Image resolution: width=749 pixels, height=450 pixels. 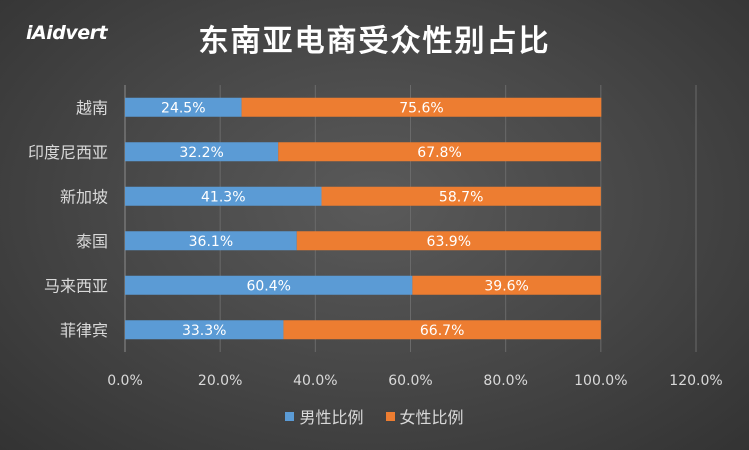 What do you see at coordinates (315, 381) in the screenshot?
I see `x-tick-label: 40.0%` at bounding box center [315, 381].